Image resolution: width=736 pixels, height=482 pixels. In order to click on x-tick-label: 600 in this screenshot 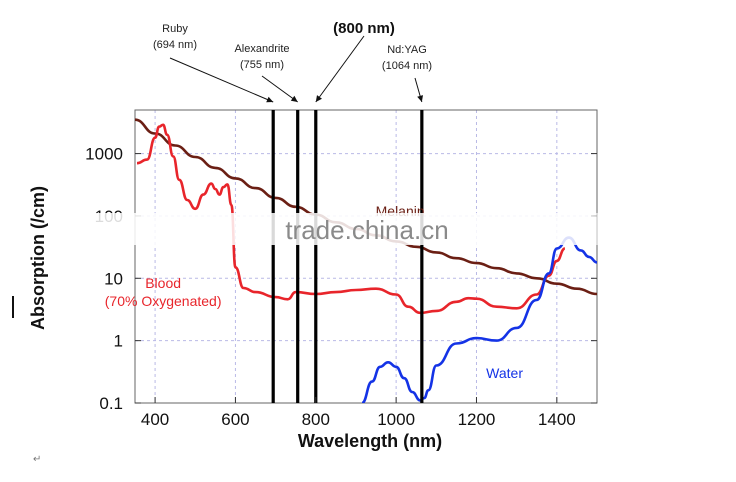, I will do `click(235, 419)`.